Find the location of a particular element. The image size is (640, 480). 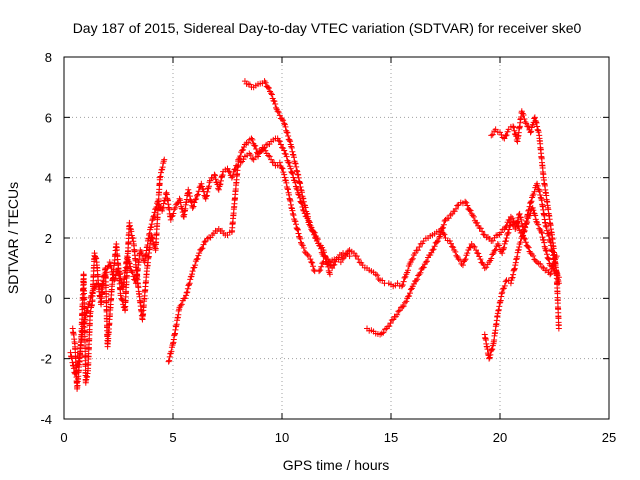

series-track-g is located at coordinates (118, 274).